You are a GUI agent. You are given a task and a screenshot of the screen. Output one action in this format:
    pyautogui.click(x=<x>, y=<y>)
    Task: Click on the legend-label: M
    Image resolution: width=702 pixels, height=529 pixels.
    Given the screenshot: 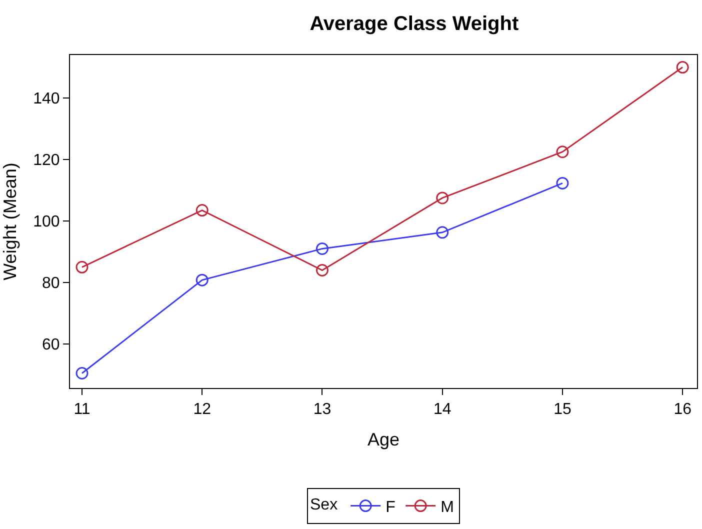 What is the action you would take?
    pyautogui.click(x=447, y=507)
    